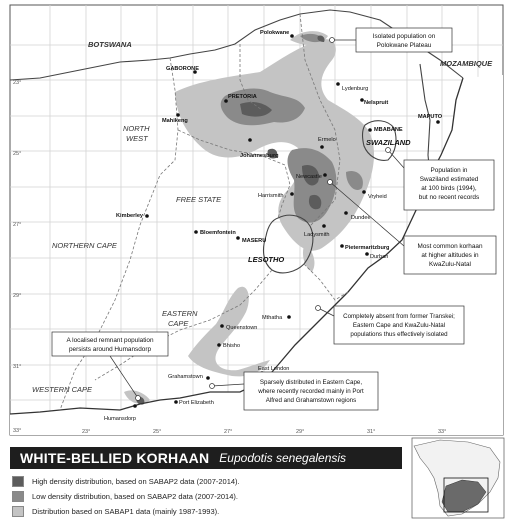 This screenshot has height=522, width=514. Describe the element at coordinates (110, 44) in the screenshot. I see `country-botswana: BOTSWANA` at that location.